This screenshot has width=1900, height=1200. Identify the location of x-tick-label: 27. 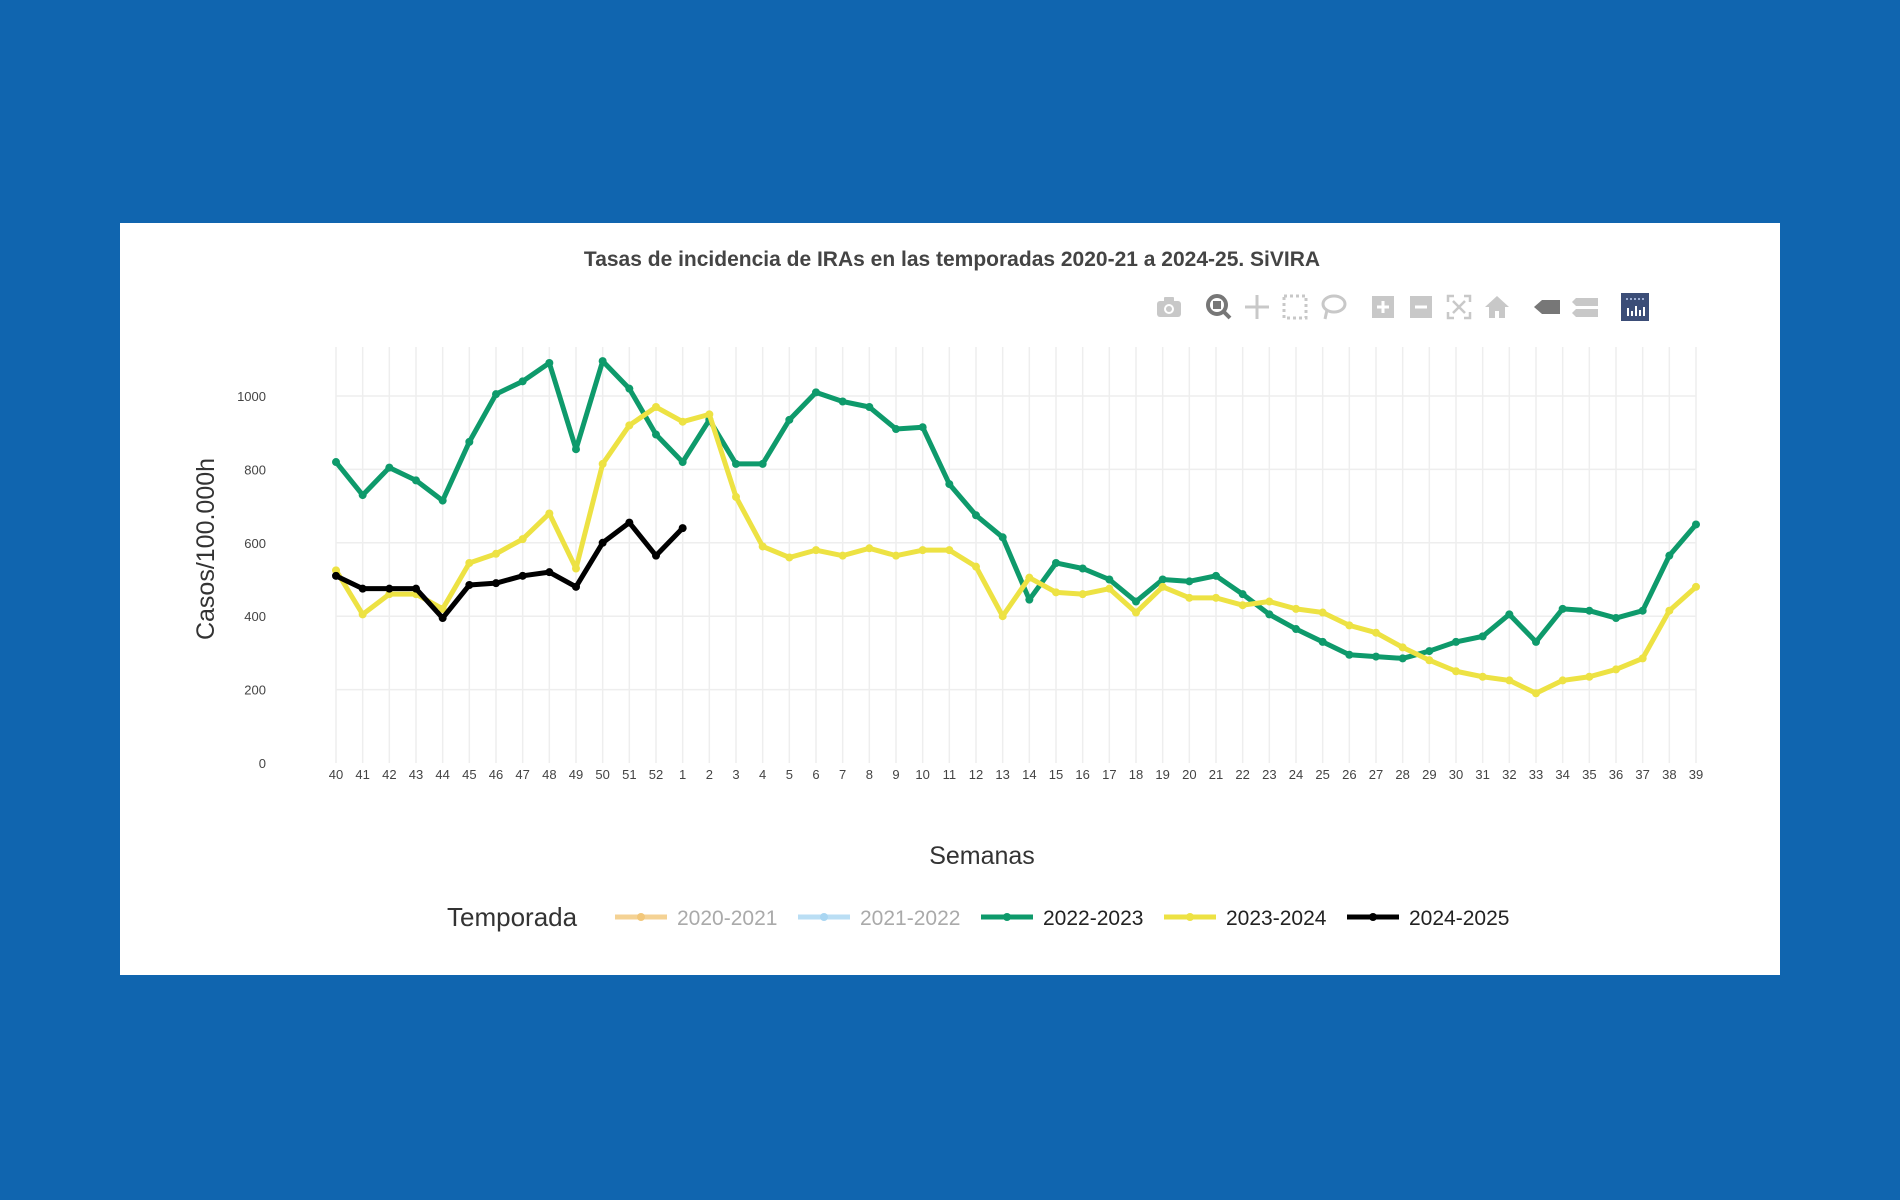
(1376, 774).